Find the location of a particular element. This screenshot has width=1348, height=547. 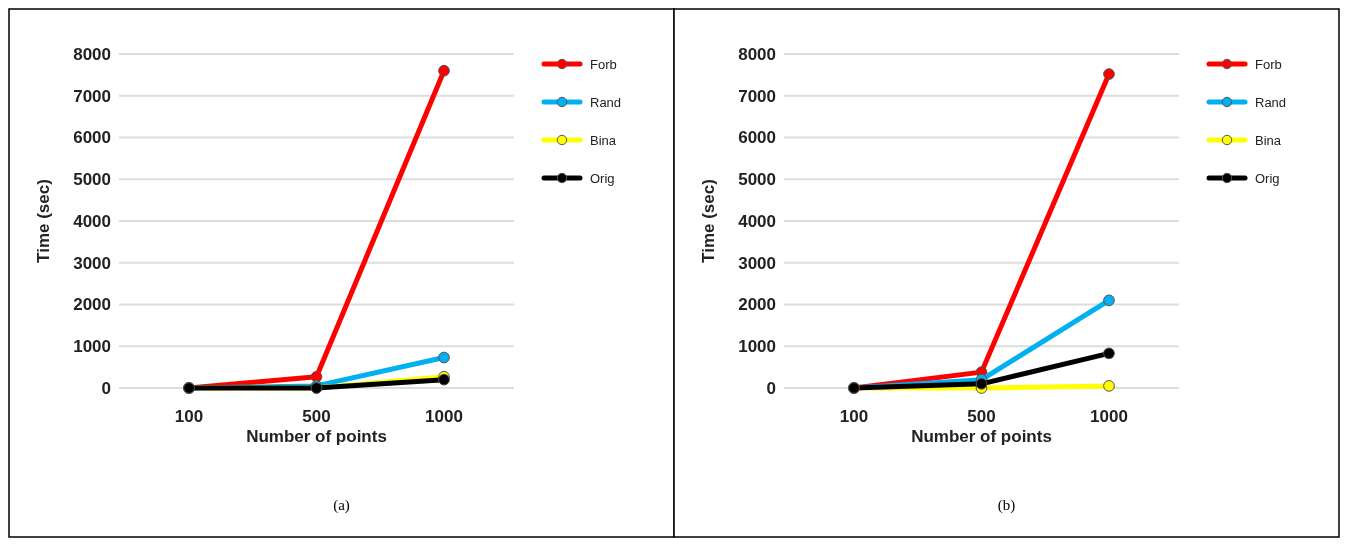

text: (b) is located at coordinates (1006, 505).